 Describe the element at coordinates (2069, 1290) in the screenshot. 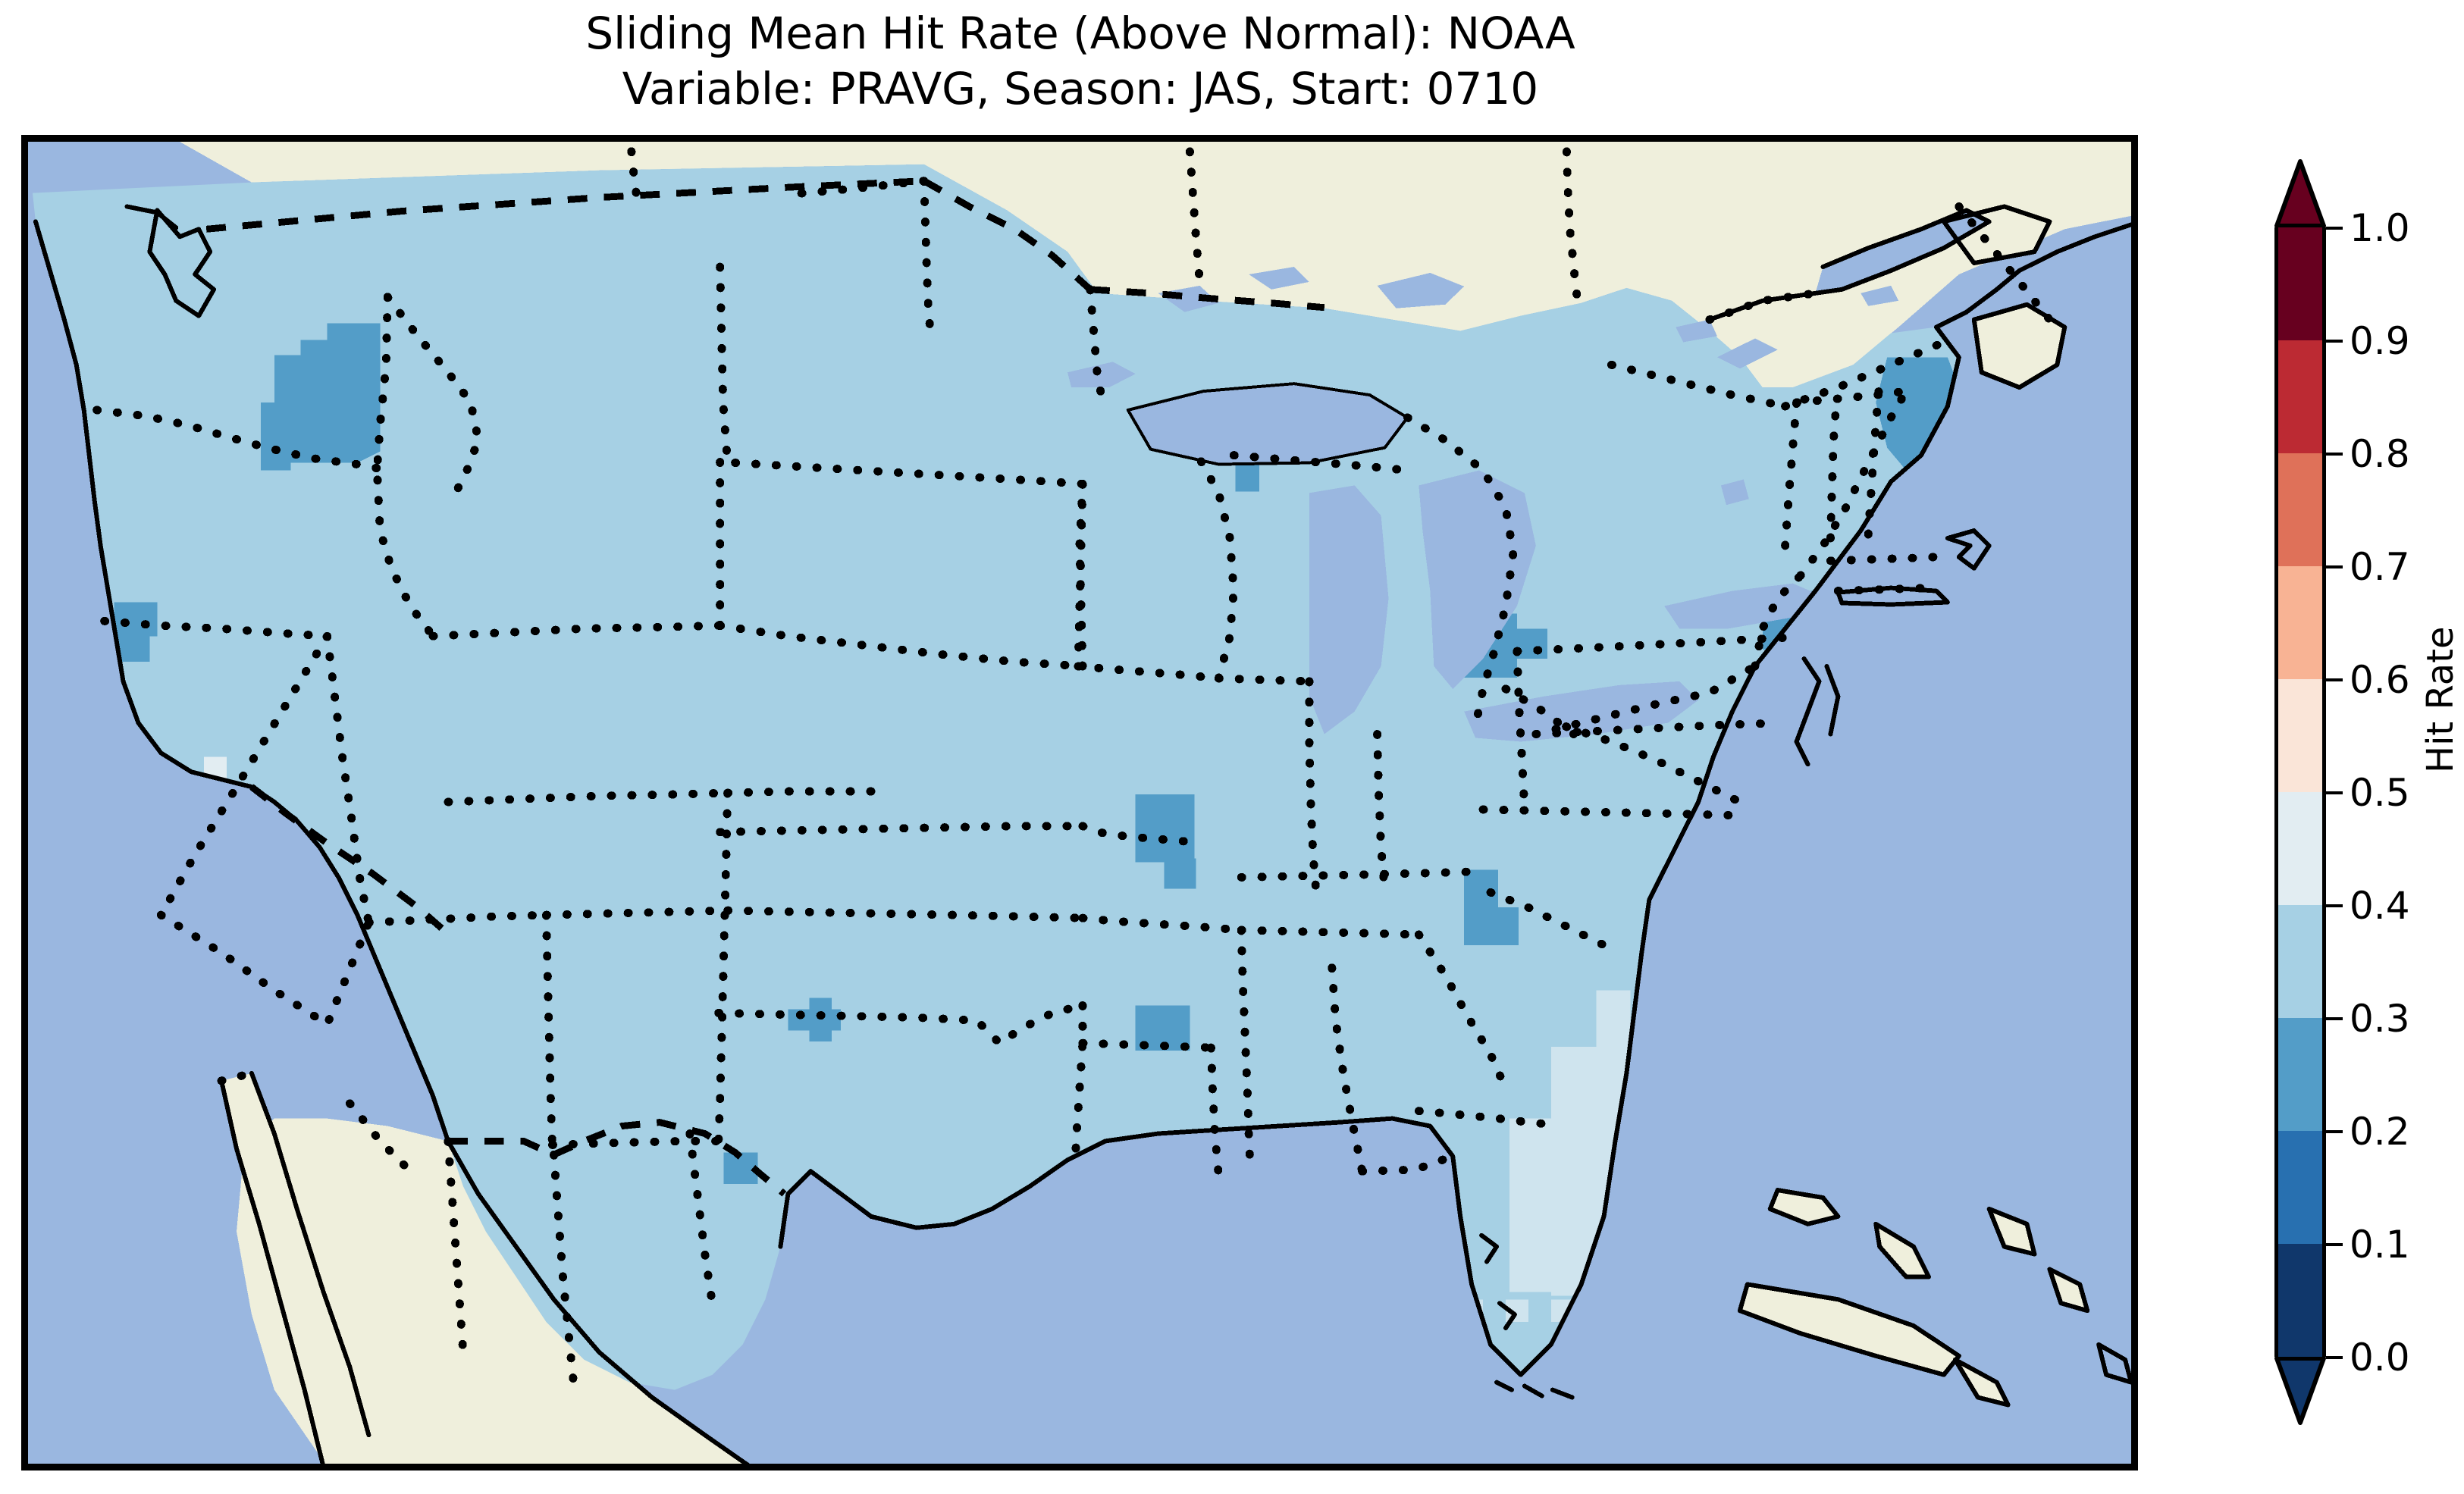

I see `bahamas-far` at that location.